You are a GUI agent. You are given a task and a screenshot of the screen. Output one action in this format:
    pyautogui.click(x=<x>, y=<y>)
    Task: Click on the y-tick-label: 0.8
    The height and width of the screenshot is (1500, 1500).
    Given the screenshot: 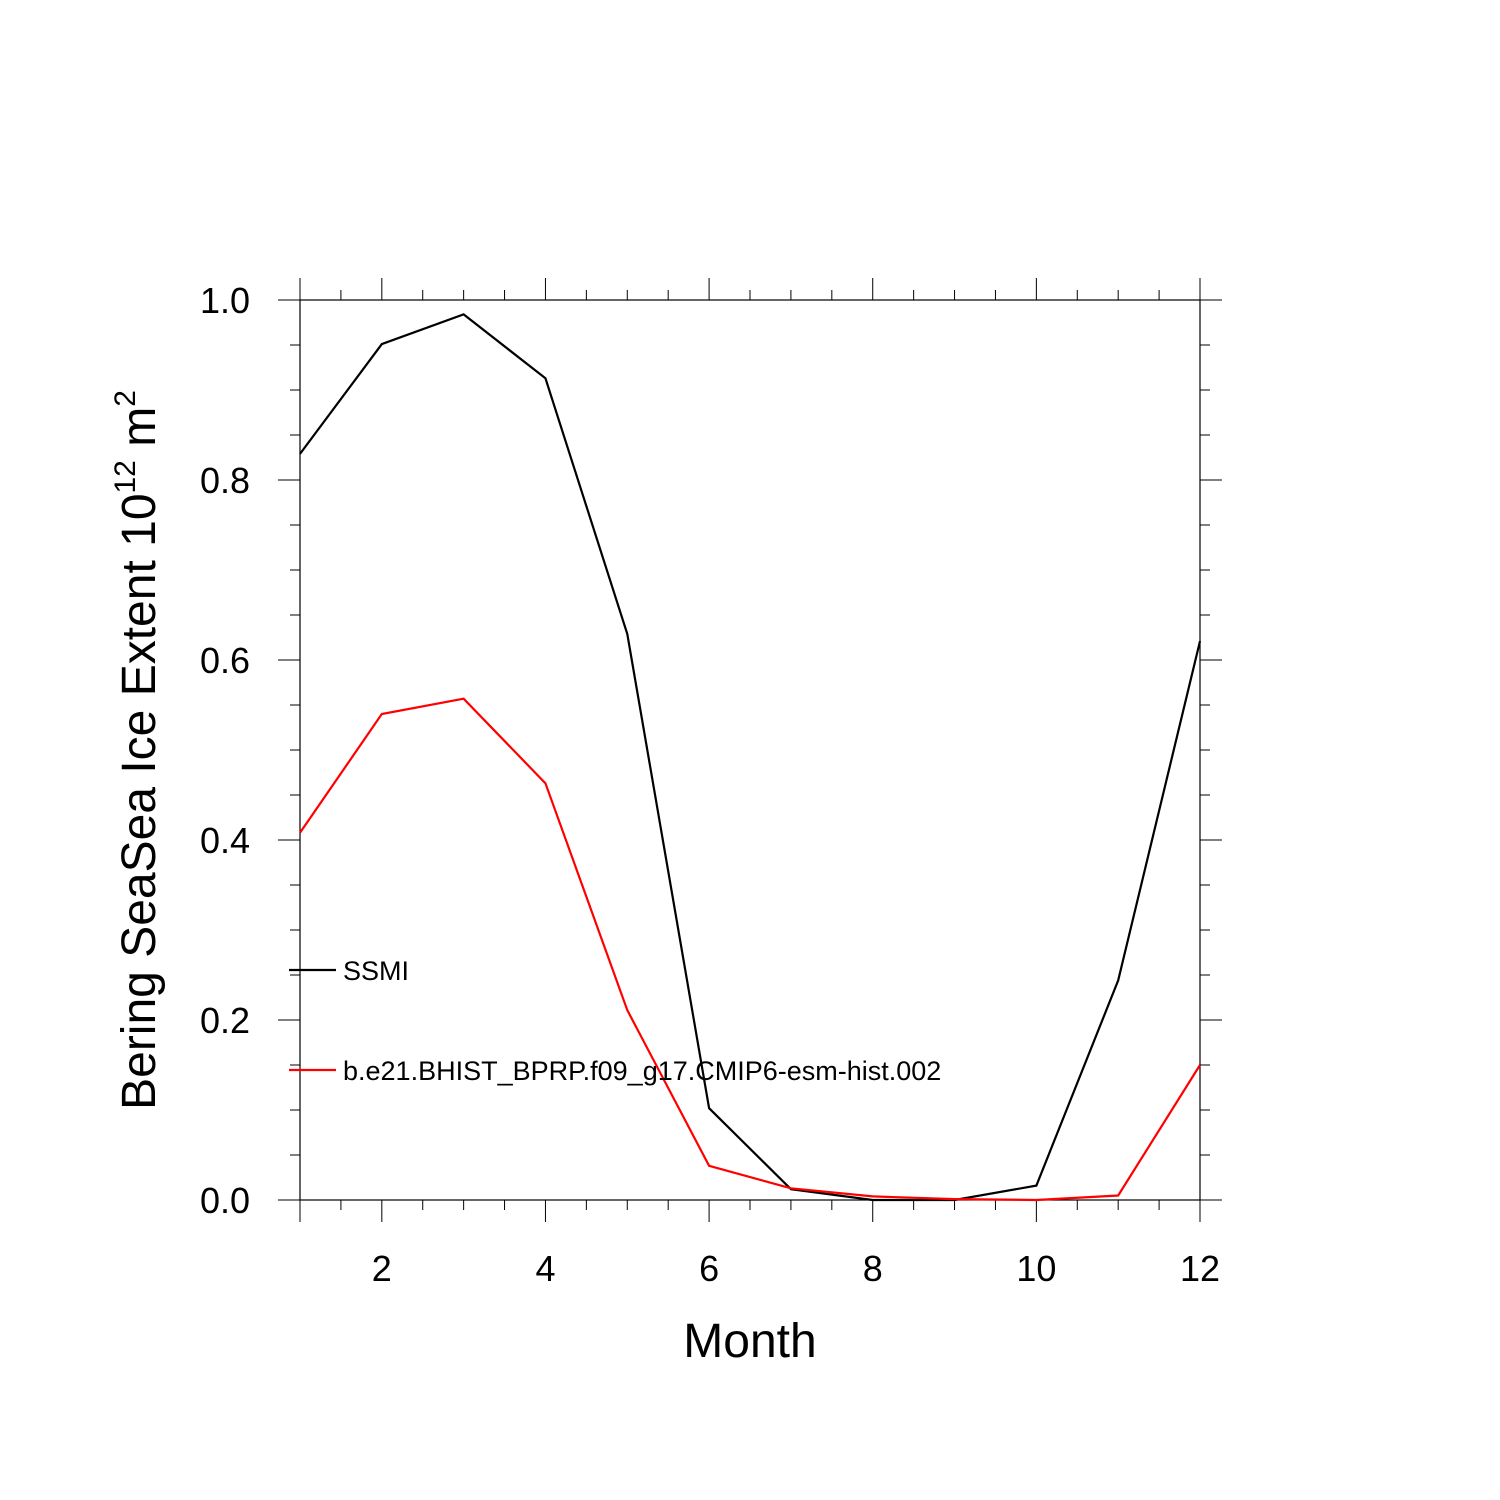 What is the action you would take?
    pyautogui.click(x=225, y=480)
    